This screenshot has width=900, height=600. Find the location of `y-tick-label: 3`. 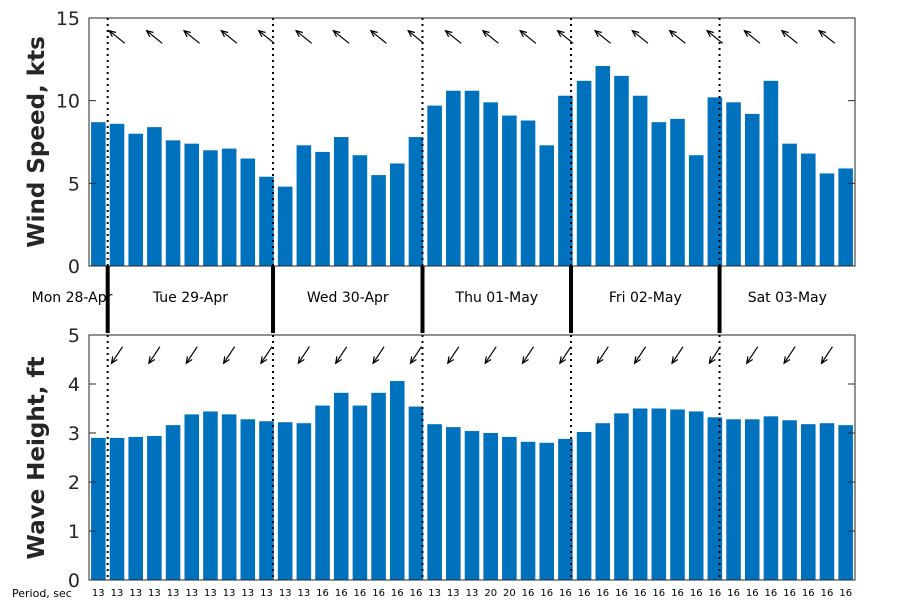

y-tick-label: 3 is located at coordinates (74, 434).